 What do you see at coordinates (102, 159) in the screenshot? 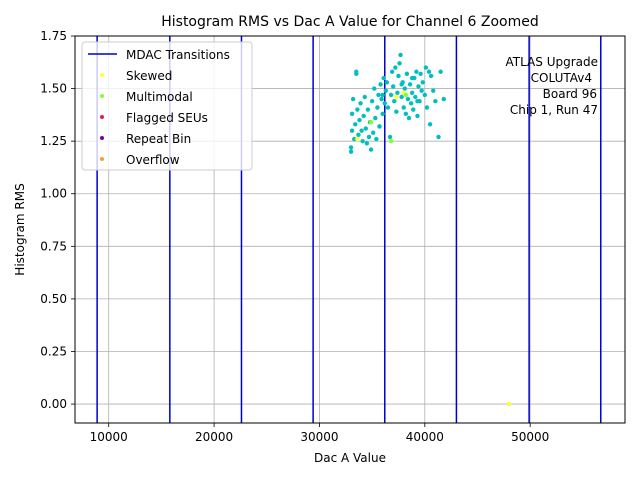
I see `legend-marker-overflow` at bounding box center [102, 159].